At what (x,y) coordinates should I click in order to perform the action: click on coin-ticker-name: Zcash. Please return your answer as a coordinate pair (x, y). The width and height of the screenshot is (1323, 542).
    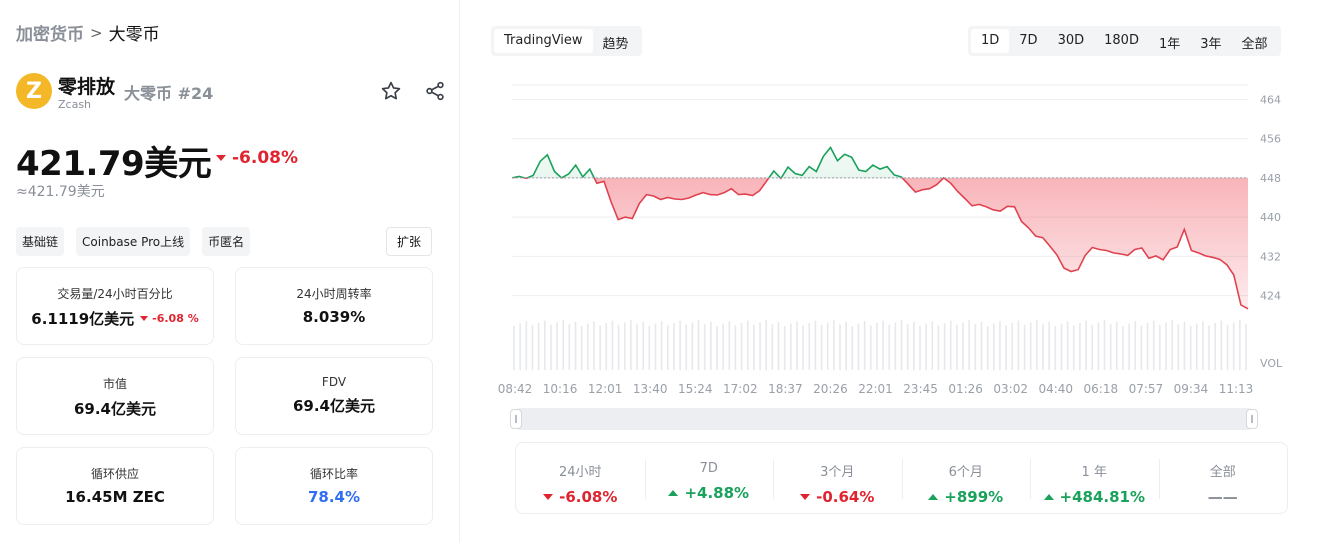
    Looking at the image, I should click on (75, 104).